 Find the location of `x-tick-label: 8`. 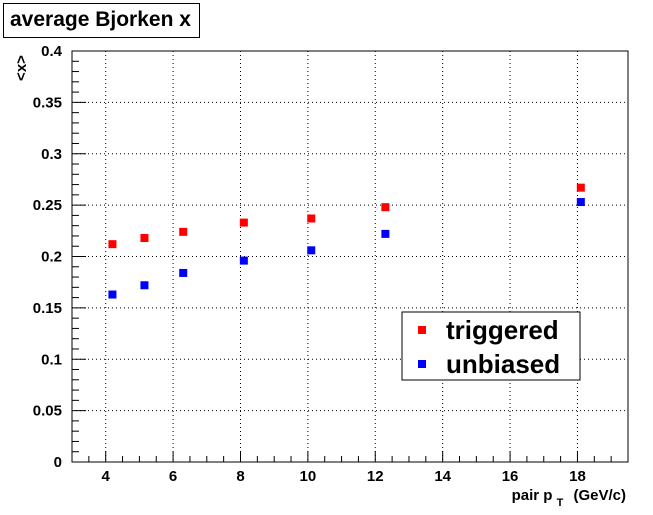

x-tick-label: 8 is located at coordinates (240, 476).